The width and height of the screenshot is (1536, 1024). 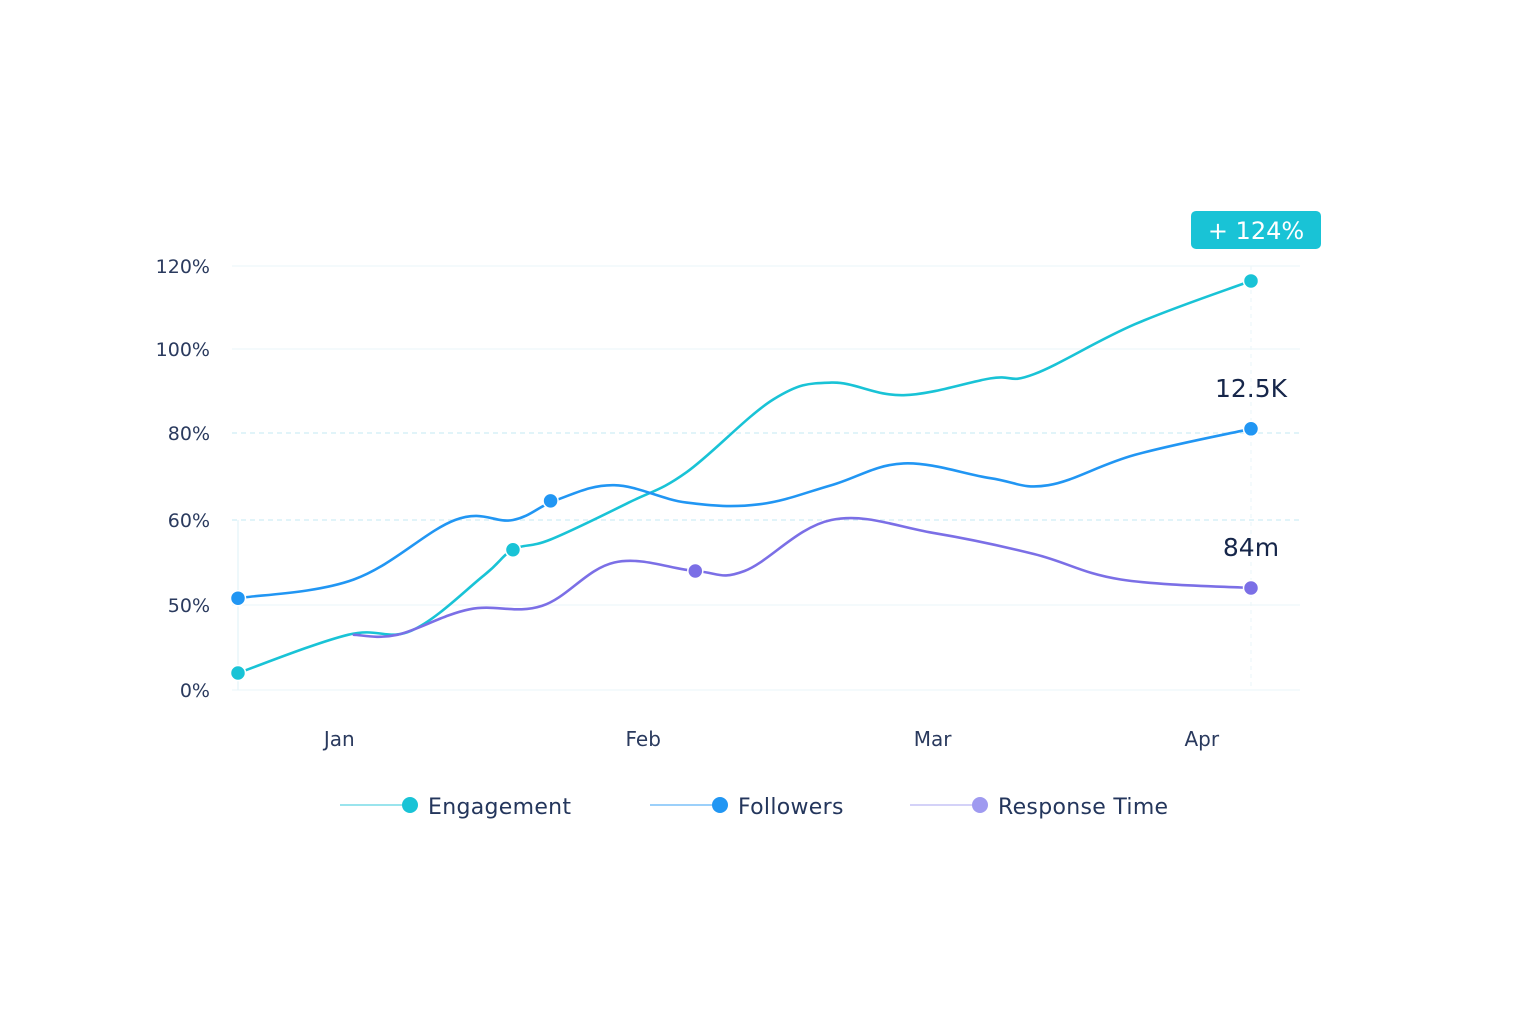 I want to click on annotations: + 124% 12.5K 84m, so click(x=1256, y=386).